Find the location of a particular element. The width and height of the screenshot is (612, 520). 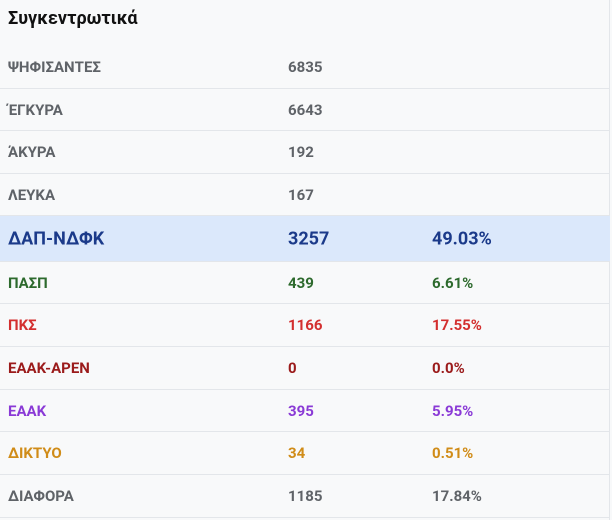

table-row: ΈΓΚΥΡΑ 6643 is located at coordinates (305, 110).